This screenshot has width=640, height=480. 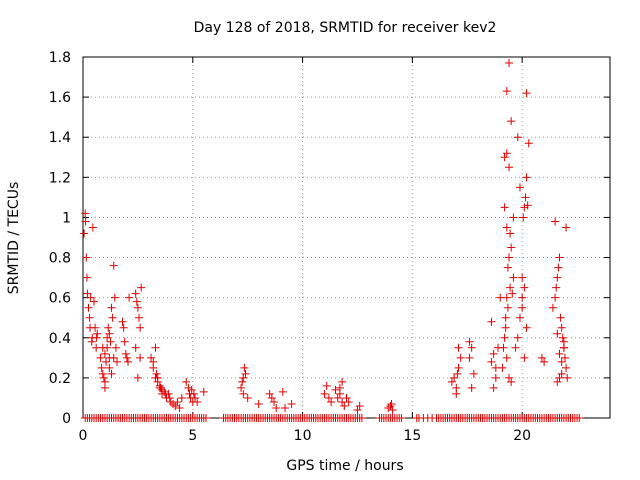 What do you see at coordinates (60, 138) in the screenshot?
I see `y-tick-label: 1.4` at bounding box center [60, 138].